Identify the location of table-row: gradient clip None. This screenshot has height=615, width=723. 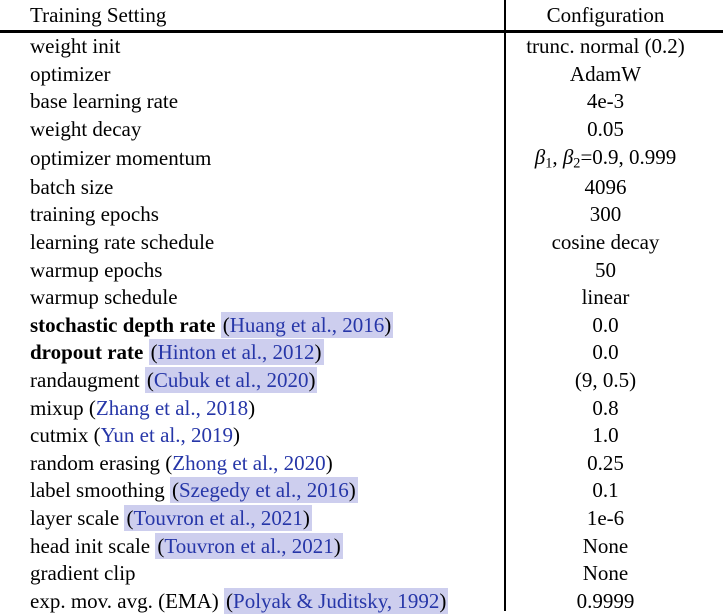
(361, 574).